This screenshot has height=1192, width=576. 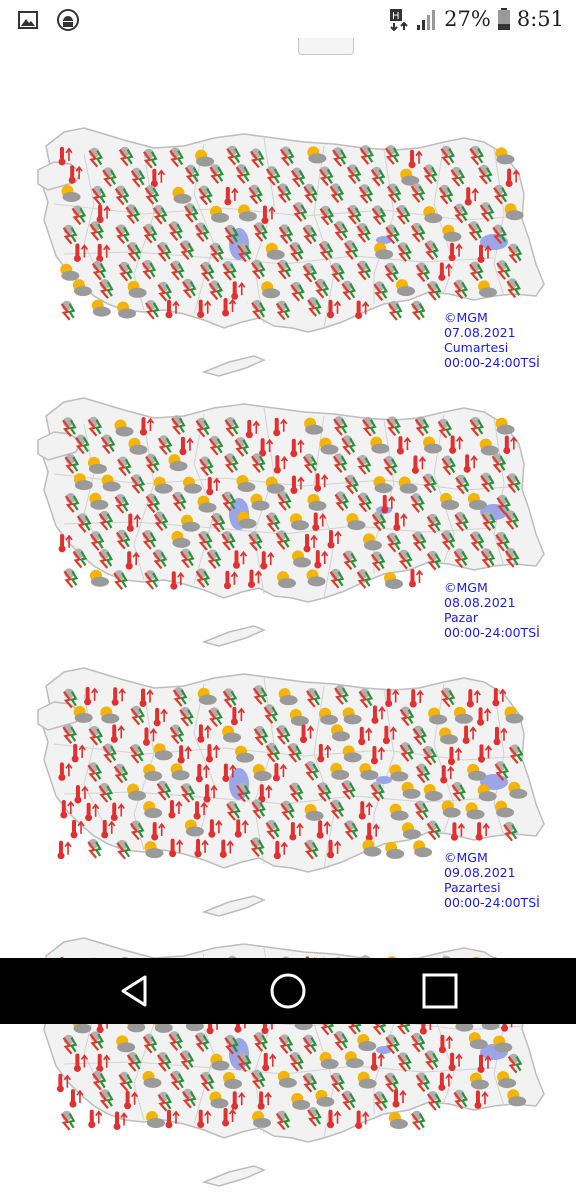 I want to click on navigation-bar, so click(x=288, y=991).